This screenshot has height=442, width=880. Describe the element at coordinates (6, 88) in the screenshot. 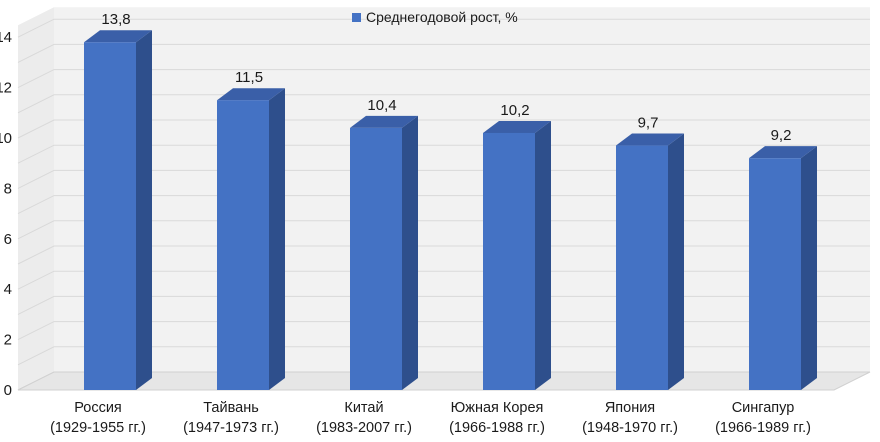

I see `y-tick-label: 12` at that location.